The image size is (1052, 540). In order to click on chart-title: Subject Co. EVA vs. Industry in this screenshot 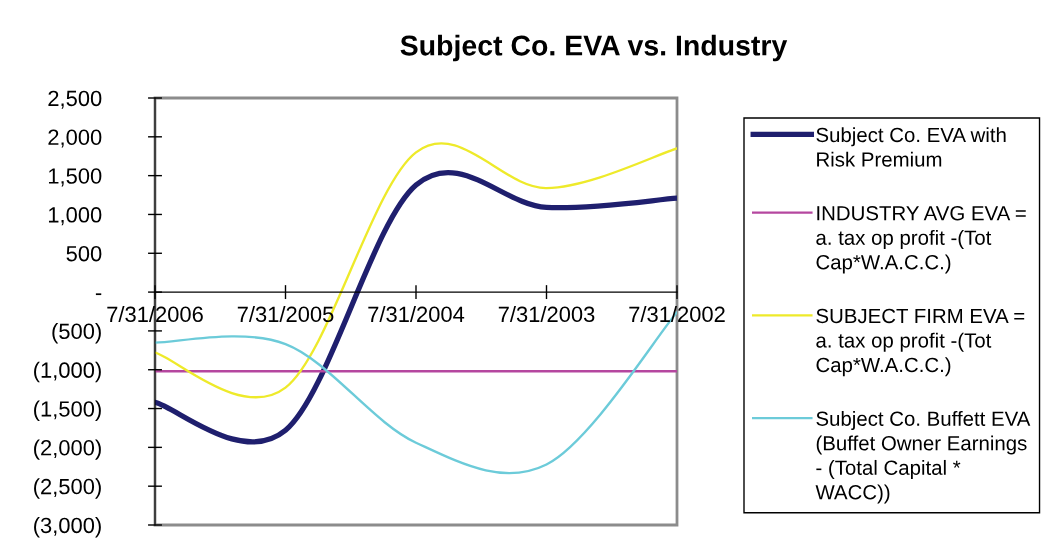, I will do `click(594, 48)`.